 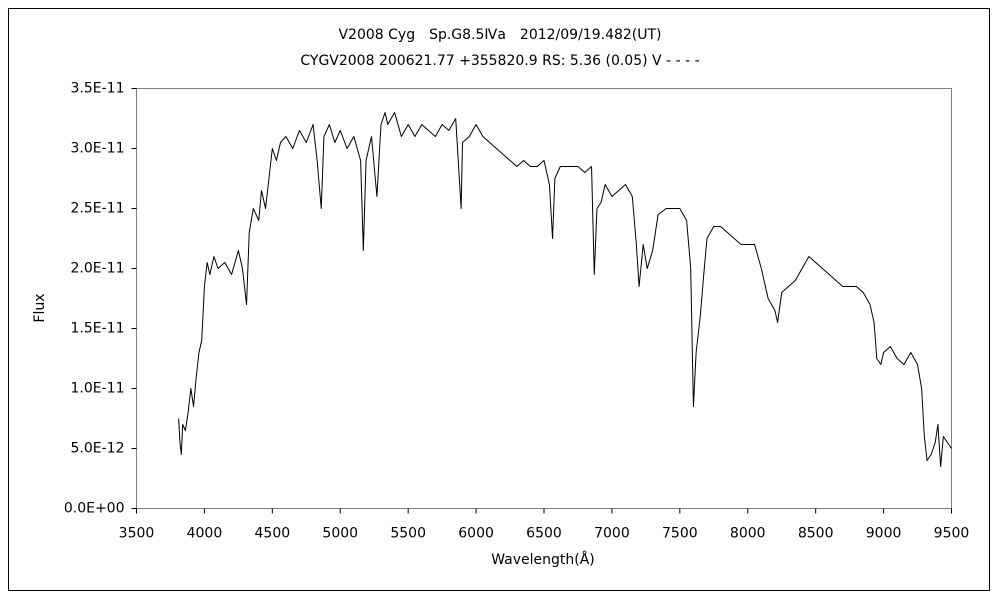 What do you see at coordinates (98, 209) in the screenshot?
I see `y-tick-label: 2.5E-11` at bounding box center [98, 209].